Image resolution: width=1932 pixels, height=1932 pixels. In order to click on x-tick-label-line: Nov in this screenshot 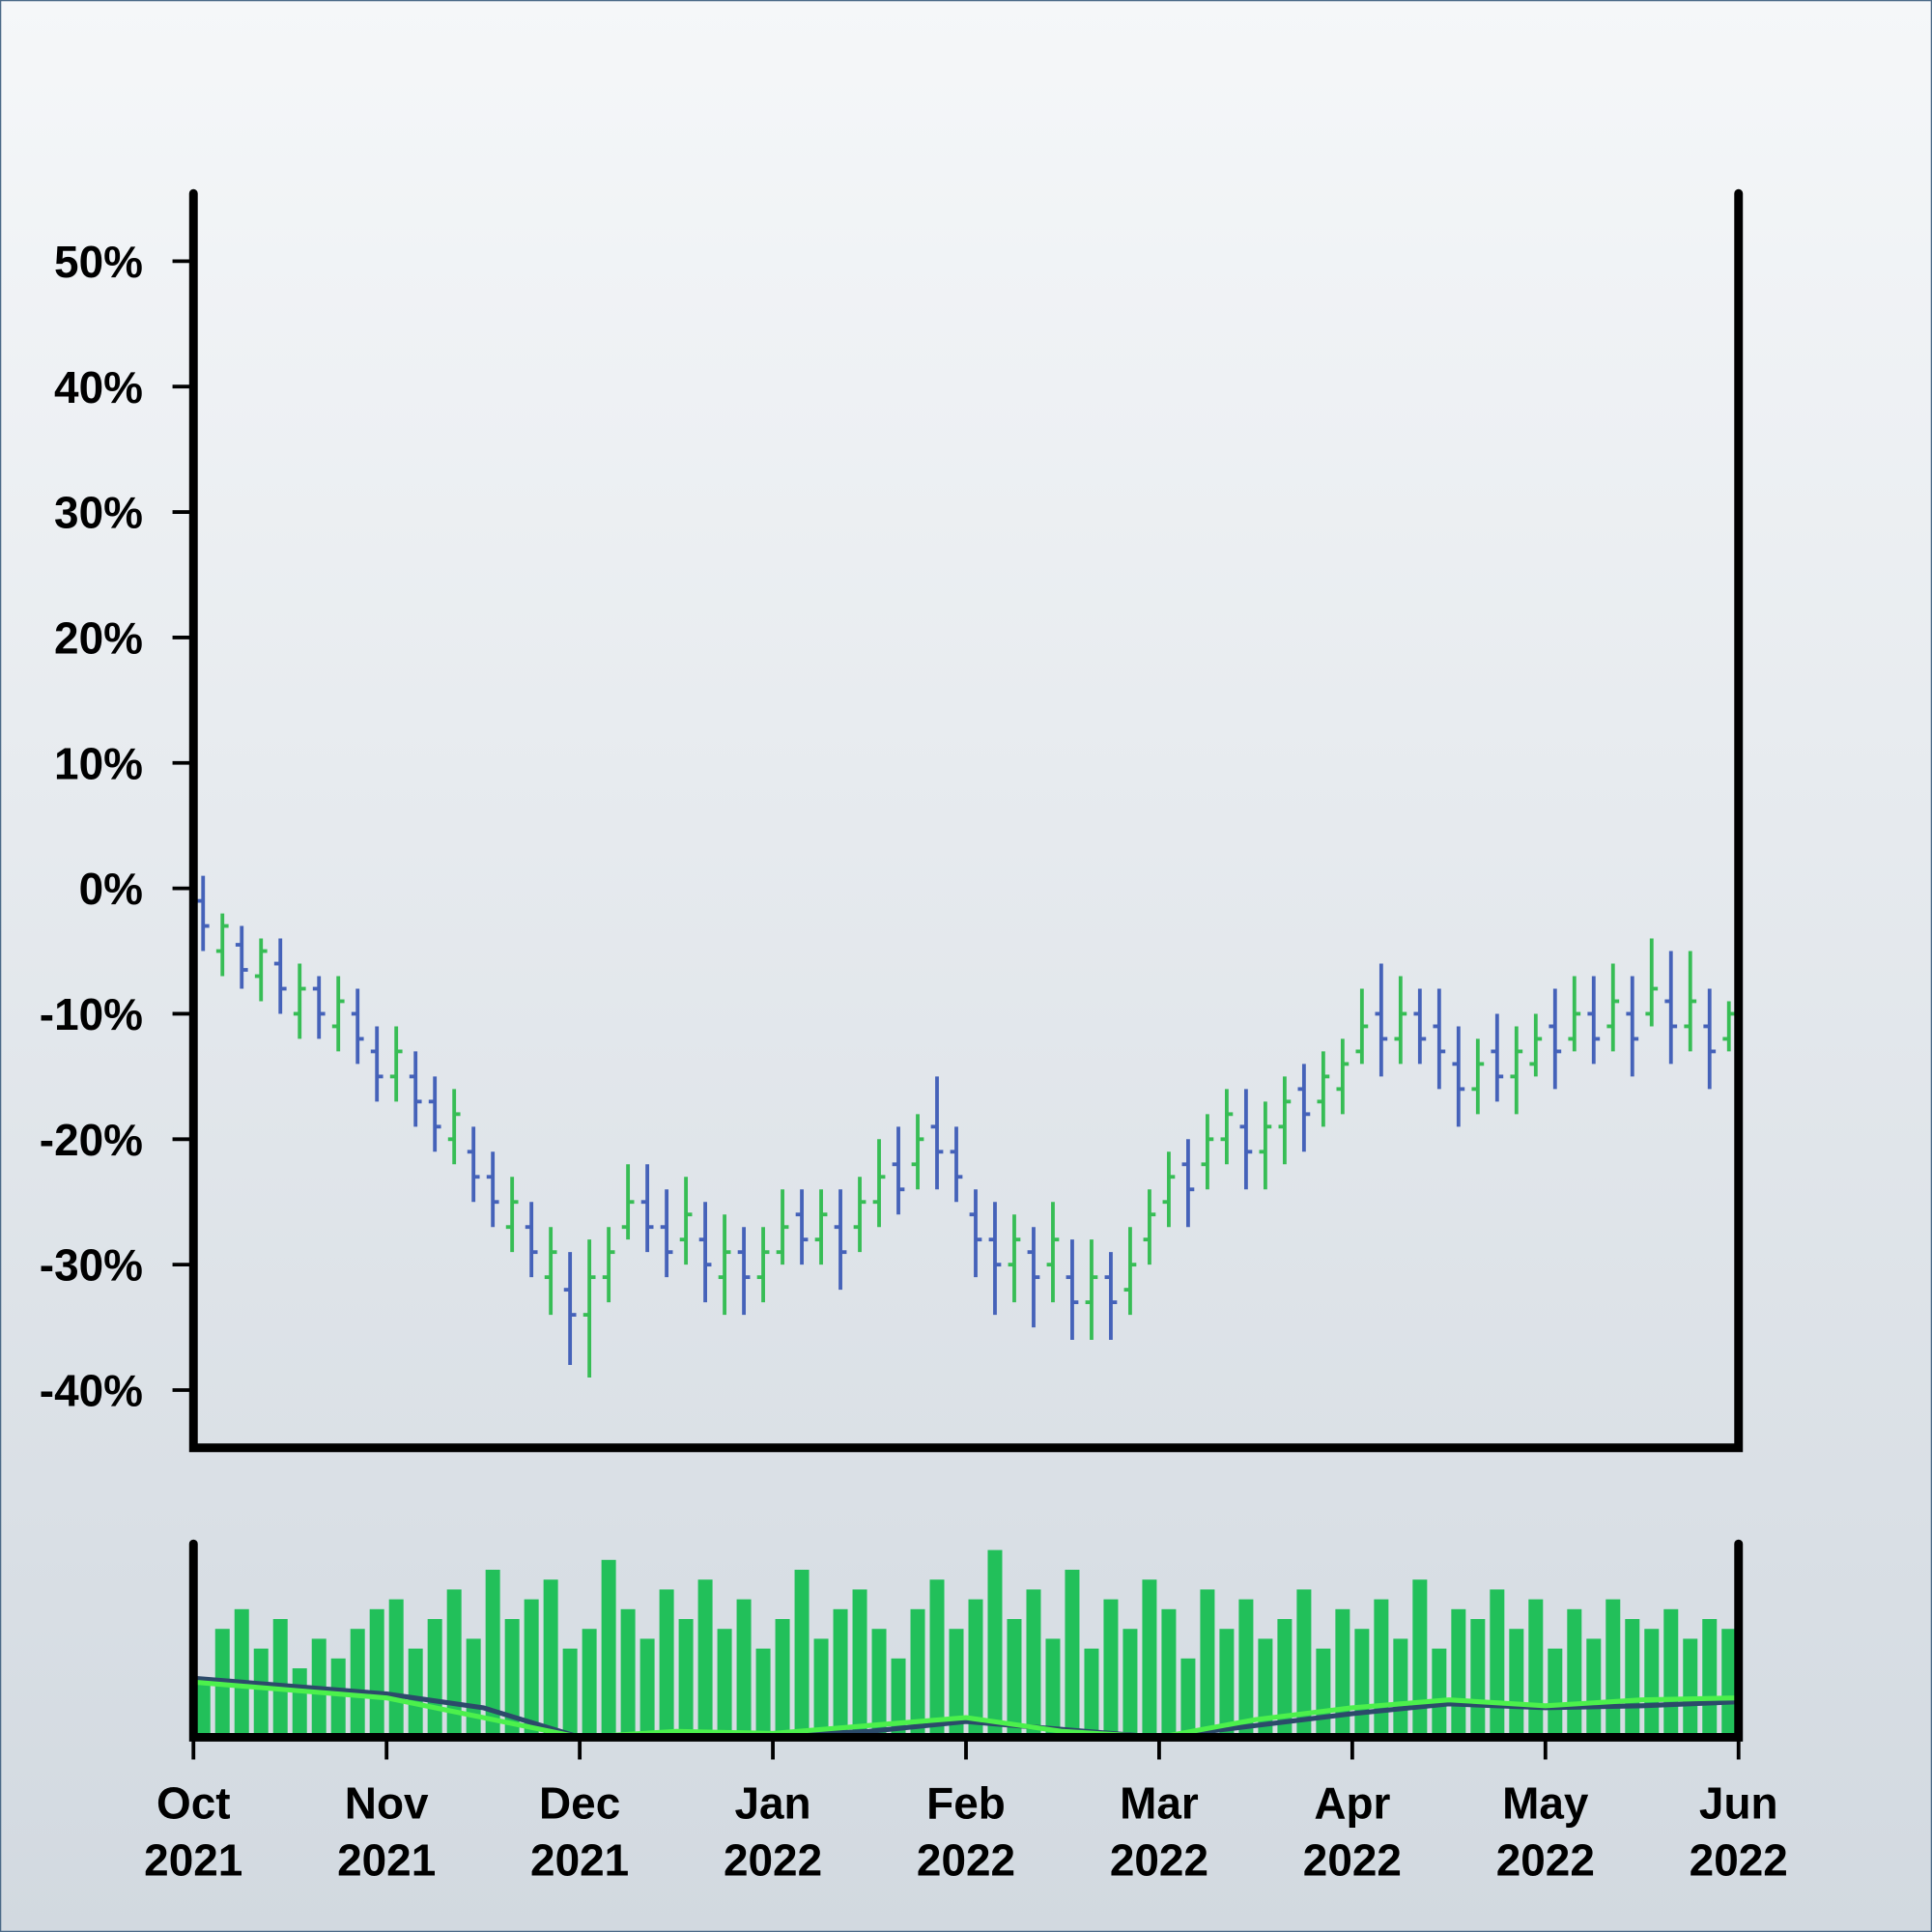, I will do `click(387, 1803)`.